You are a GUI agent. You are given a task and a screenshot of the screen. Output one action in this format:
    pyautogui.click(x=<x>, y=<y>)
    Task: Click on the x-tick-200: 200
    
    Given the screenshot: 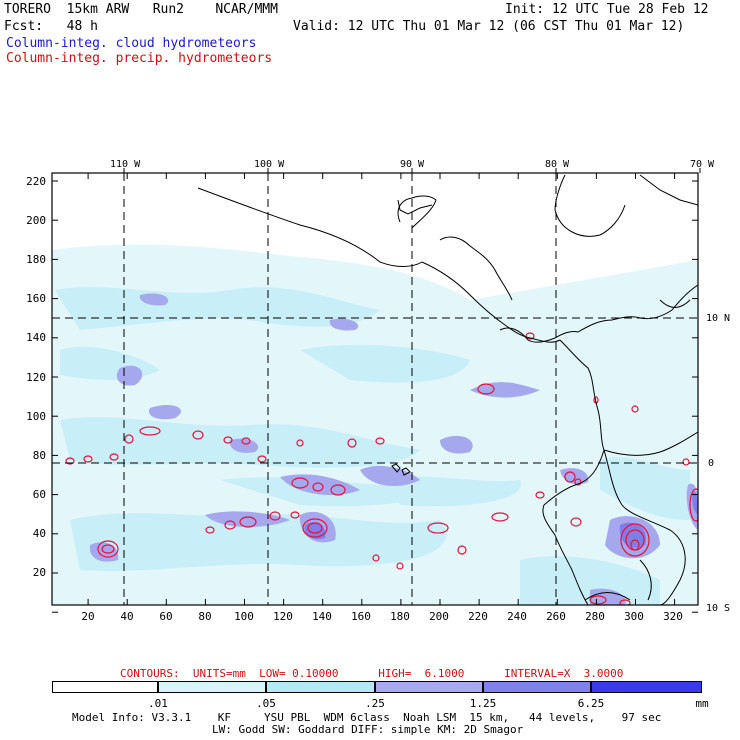 What is the action you would take?
    pyautogui.click(x=439, y=615)
    